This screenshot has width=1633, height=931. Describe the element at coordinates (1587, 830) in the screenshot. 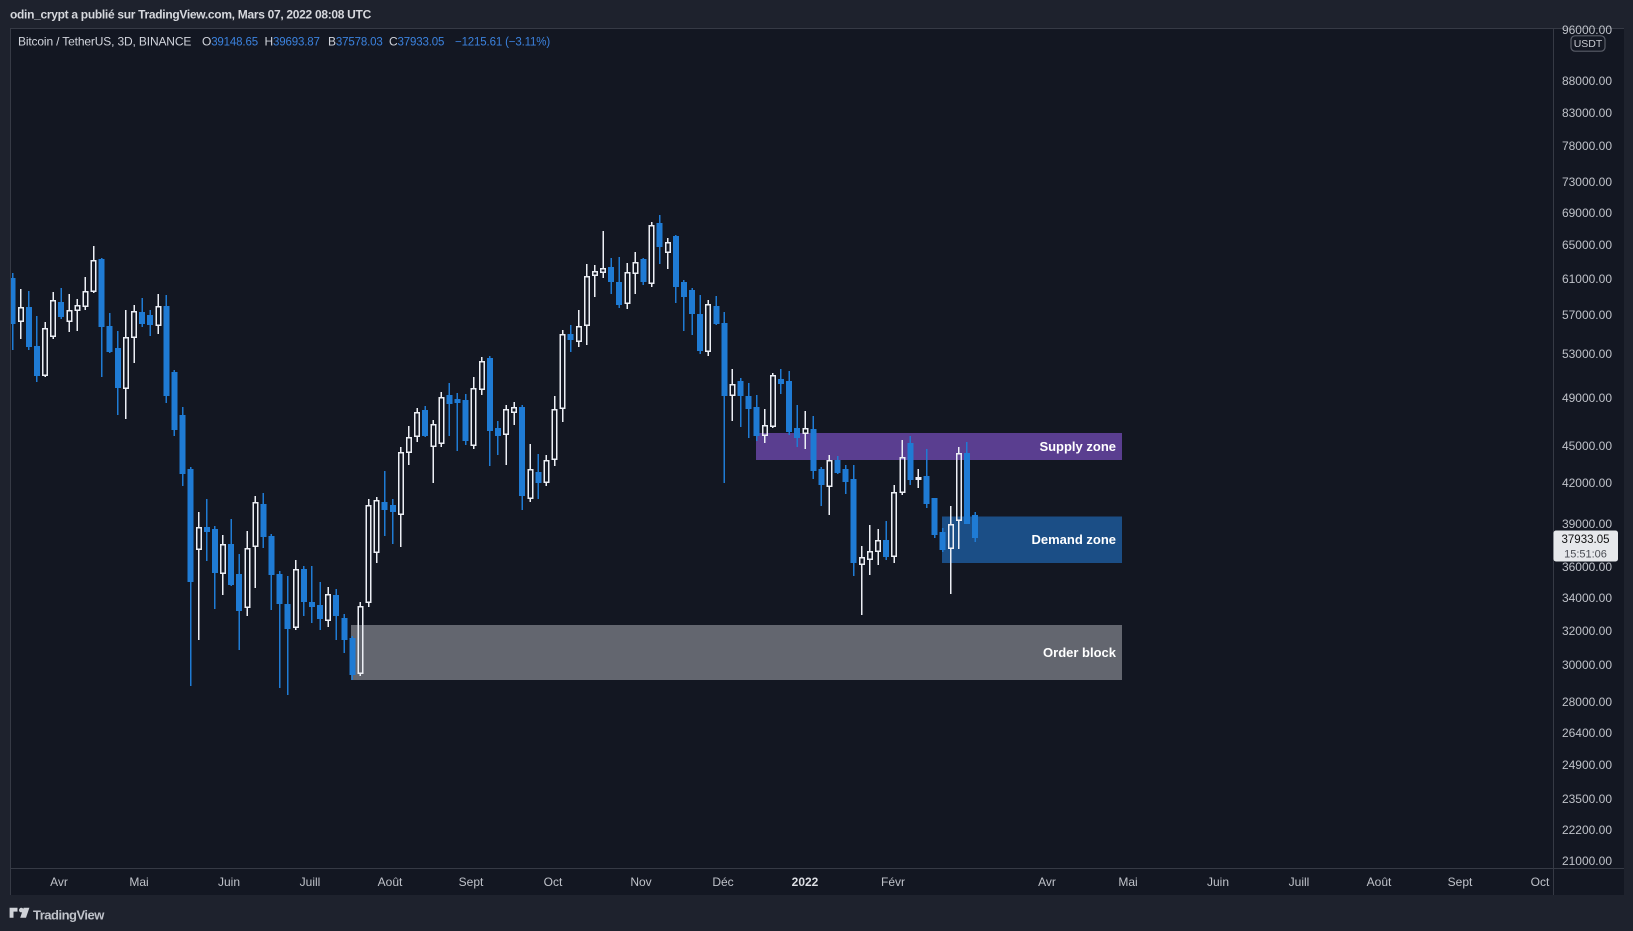

I see `svg-text: 22200.00` at that location.